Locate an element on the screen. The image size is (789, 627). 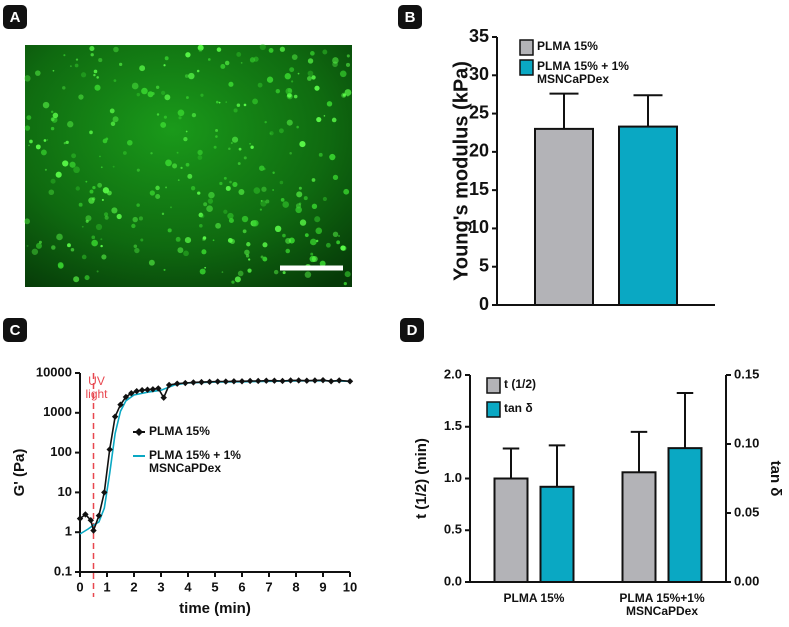
panel-label: A is located at coordinates (15, 17).